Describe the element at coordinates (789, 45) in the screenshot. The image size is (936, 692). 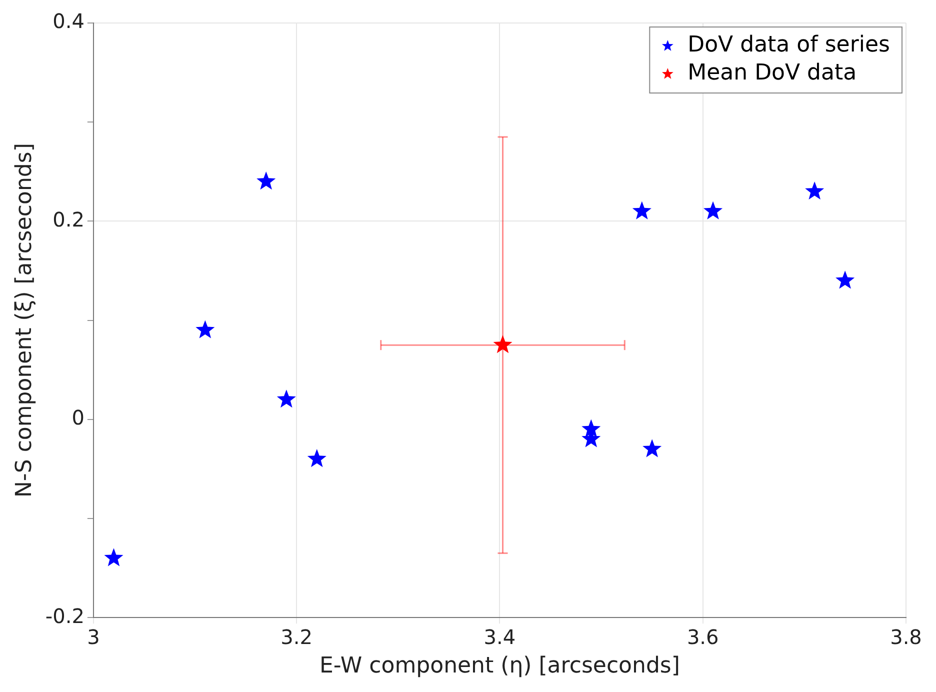
I see `legend-label: DoV data of series` at that location.